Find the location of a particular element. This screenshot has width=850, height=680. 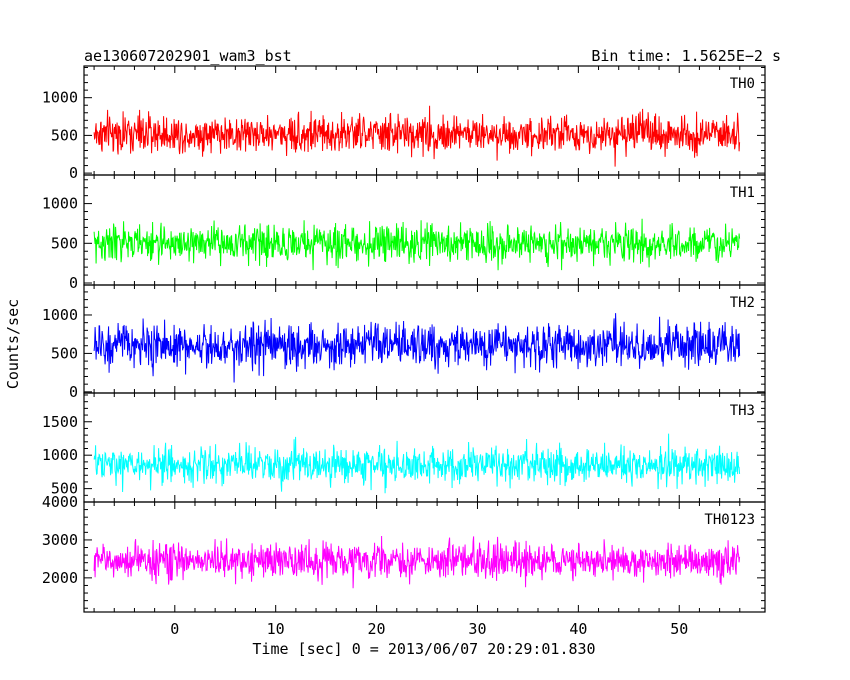

panel-th2: 0 500 1000 TH2 is located at coordinates (404, 342).